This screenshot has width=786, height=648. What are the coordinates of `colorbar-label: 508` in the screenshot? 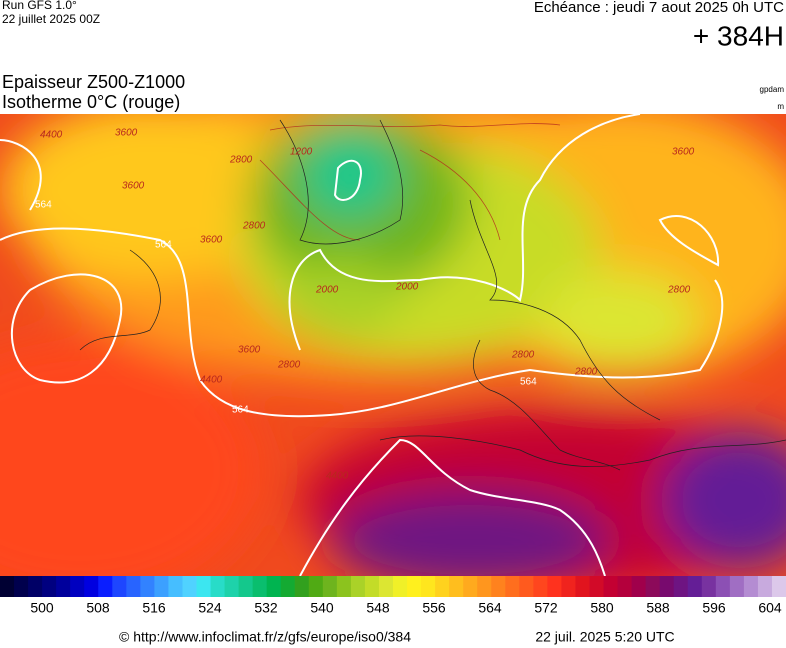 It's located at (98, 608).